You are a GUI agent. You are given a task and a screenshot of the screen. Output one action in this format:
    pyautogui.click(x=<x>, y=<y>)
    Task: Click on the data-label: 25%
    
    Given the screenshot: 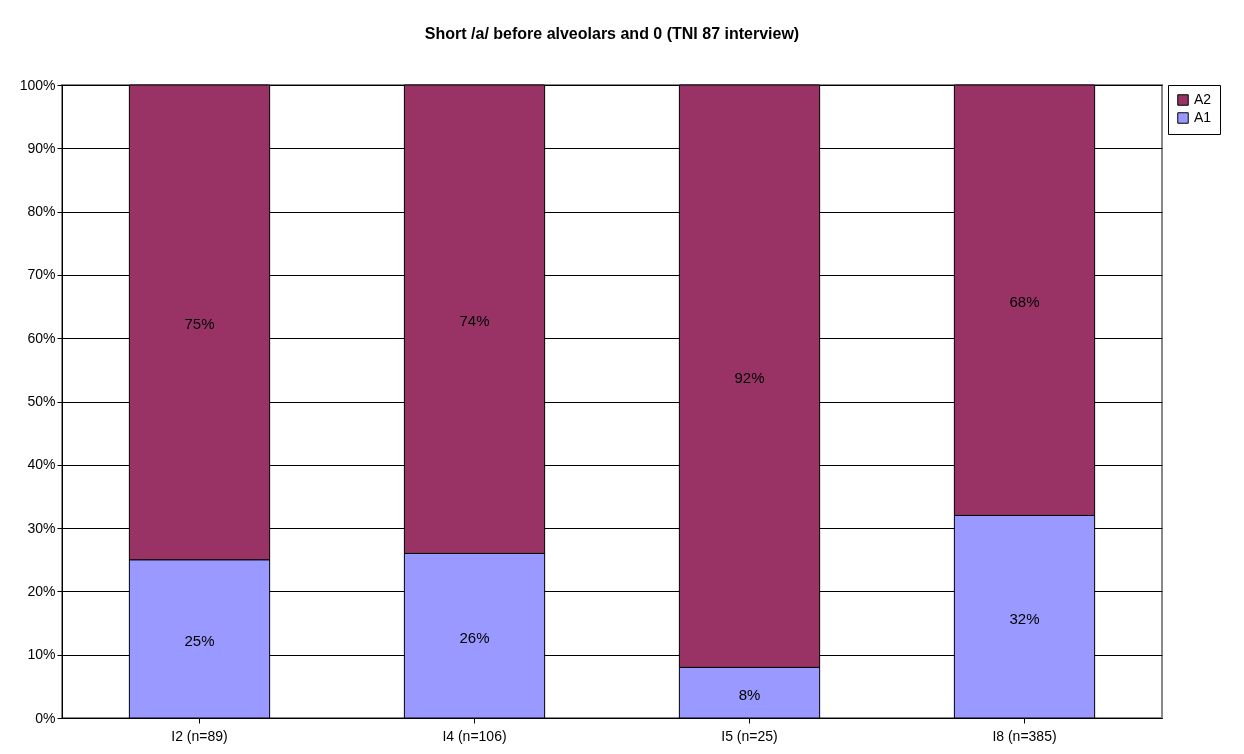 What is the action you would take?
    pyautogui.click(x=199, y=640)
    